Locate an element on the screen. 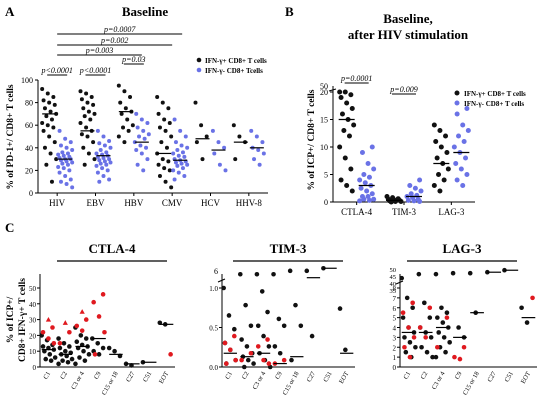 The height and width of the screenshot is (413, 550). panel-a-y-tick-label: 20 is located at coordinates (29, 170).